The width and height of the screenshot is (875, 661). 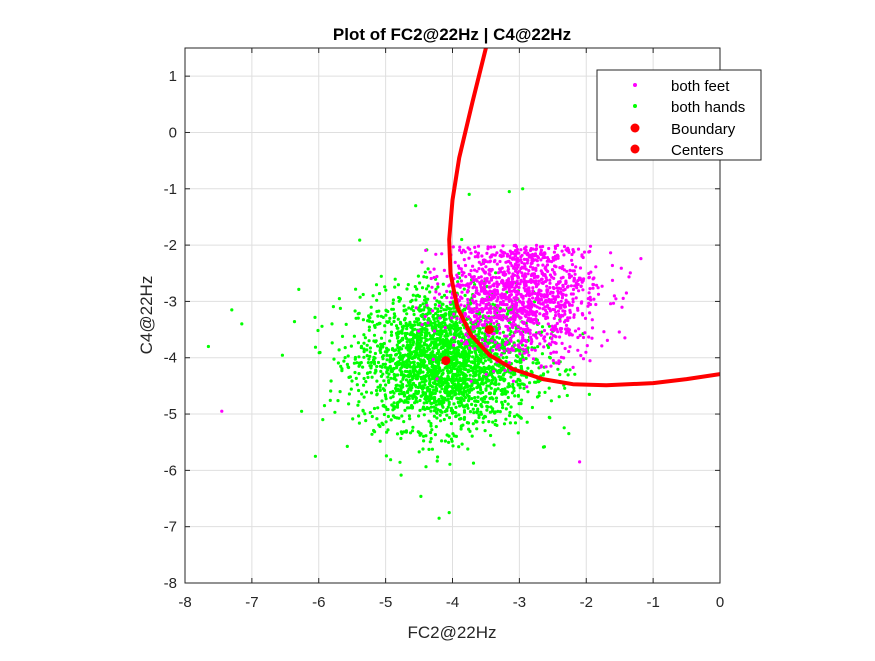 I want to click on legend-label-both-feet: both feet, so click(x=700, y=86).